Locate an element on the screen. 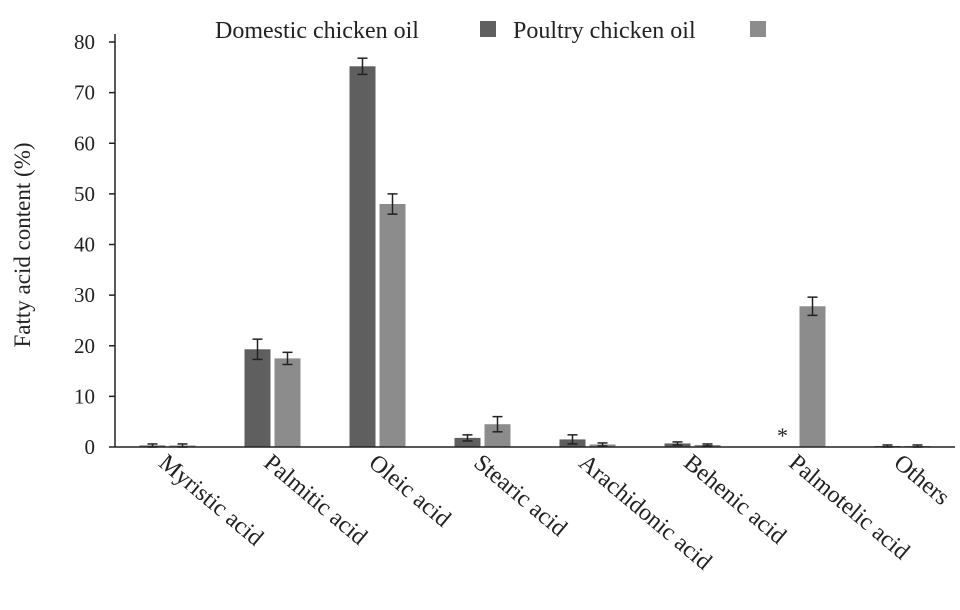 The image size is (960, 610). x-tick-label: Palmitic acid is located at coordinates (315, 500).